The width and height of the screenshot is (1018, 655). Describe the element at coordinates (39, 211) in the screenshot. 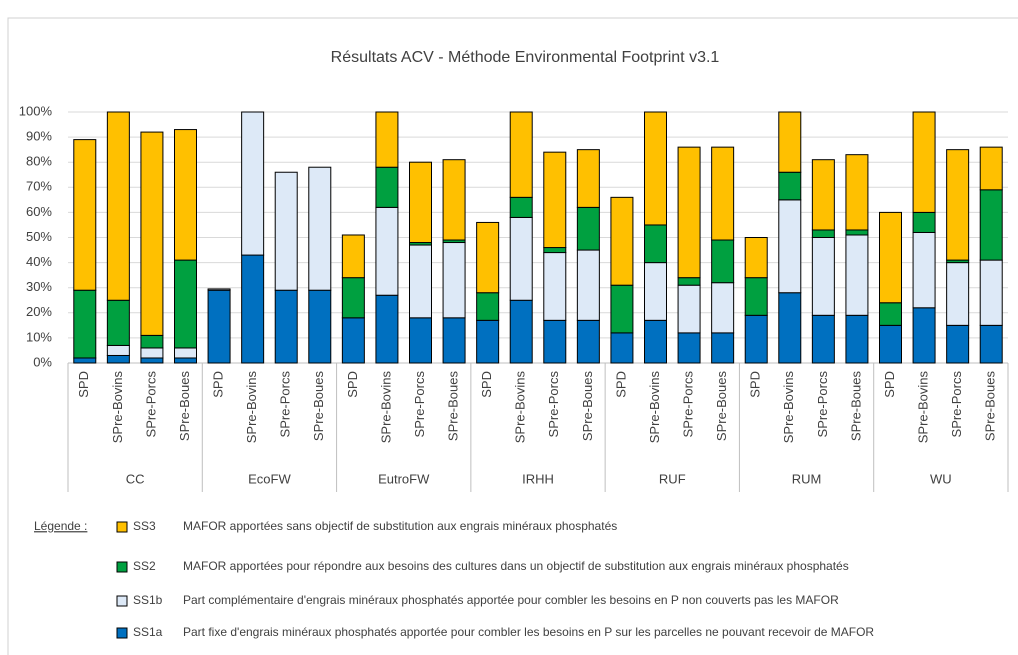

I see `y-tick-label: 60%` at that location.